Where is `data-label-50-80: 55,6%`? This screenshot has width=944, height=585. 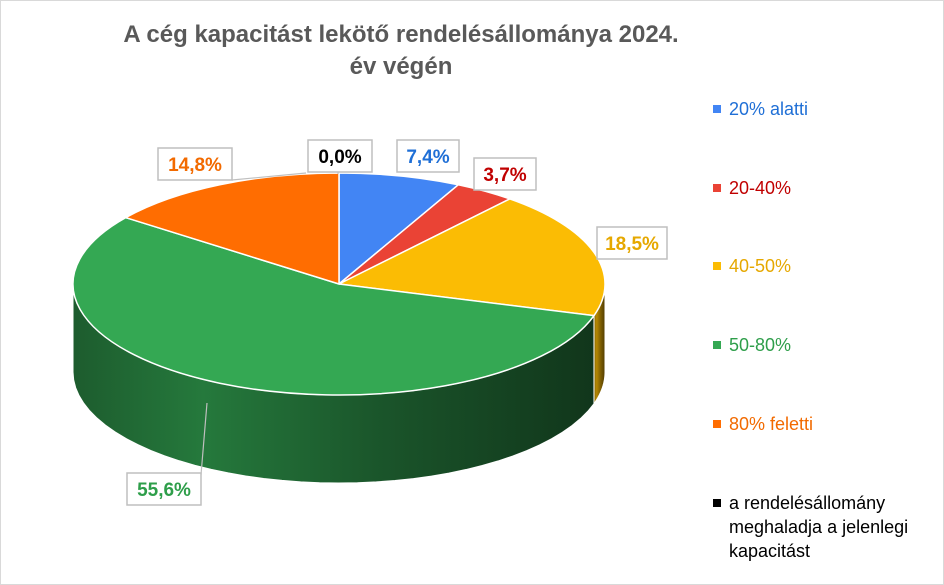
data-label-50-80: 55,6% is located at coordinates (164, 490).